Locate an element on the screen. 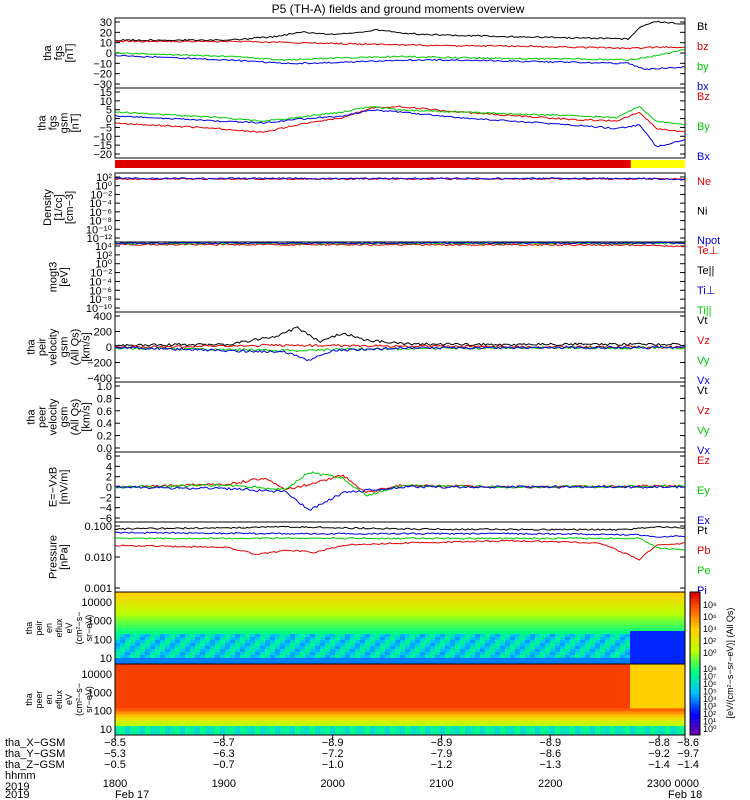  ylabel-temperature: mogt3 [eV] is located at coordinates (59, 277).